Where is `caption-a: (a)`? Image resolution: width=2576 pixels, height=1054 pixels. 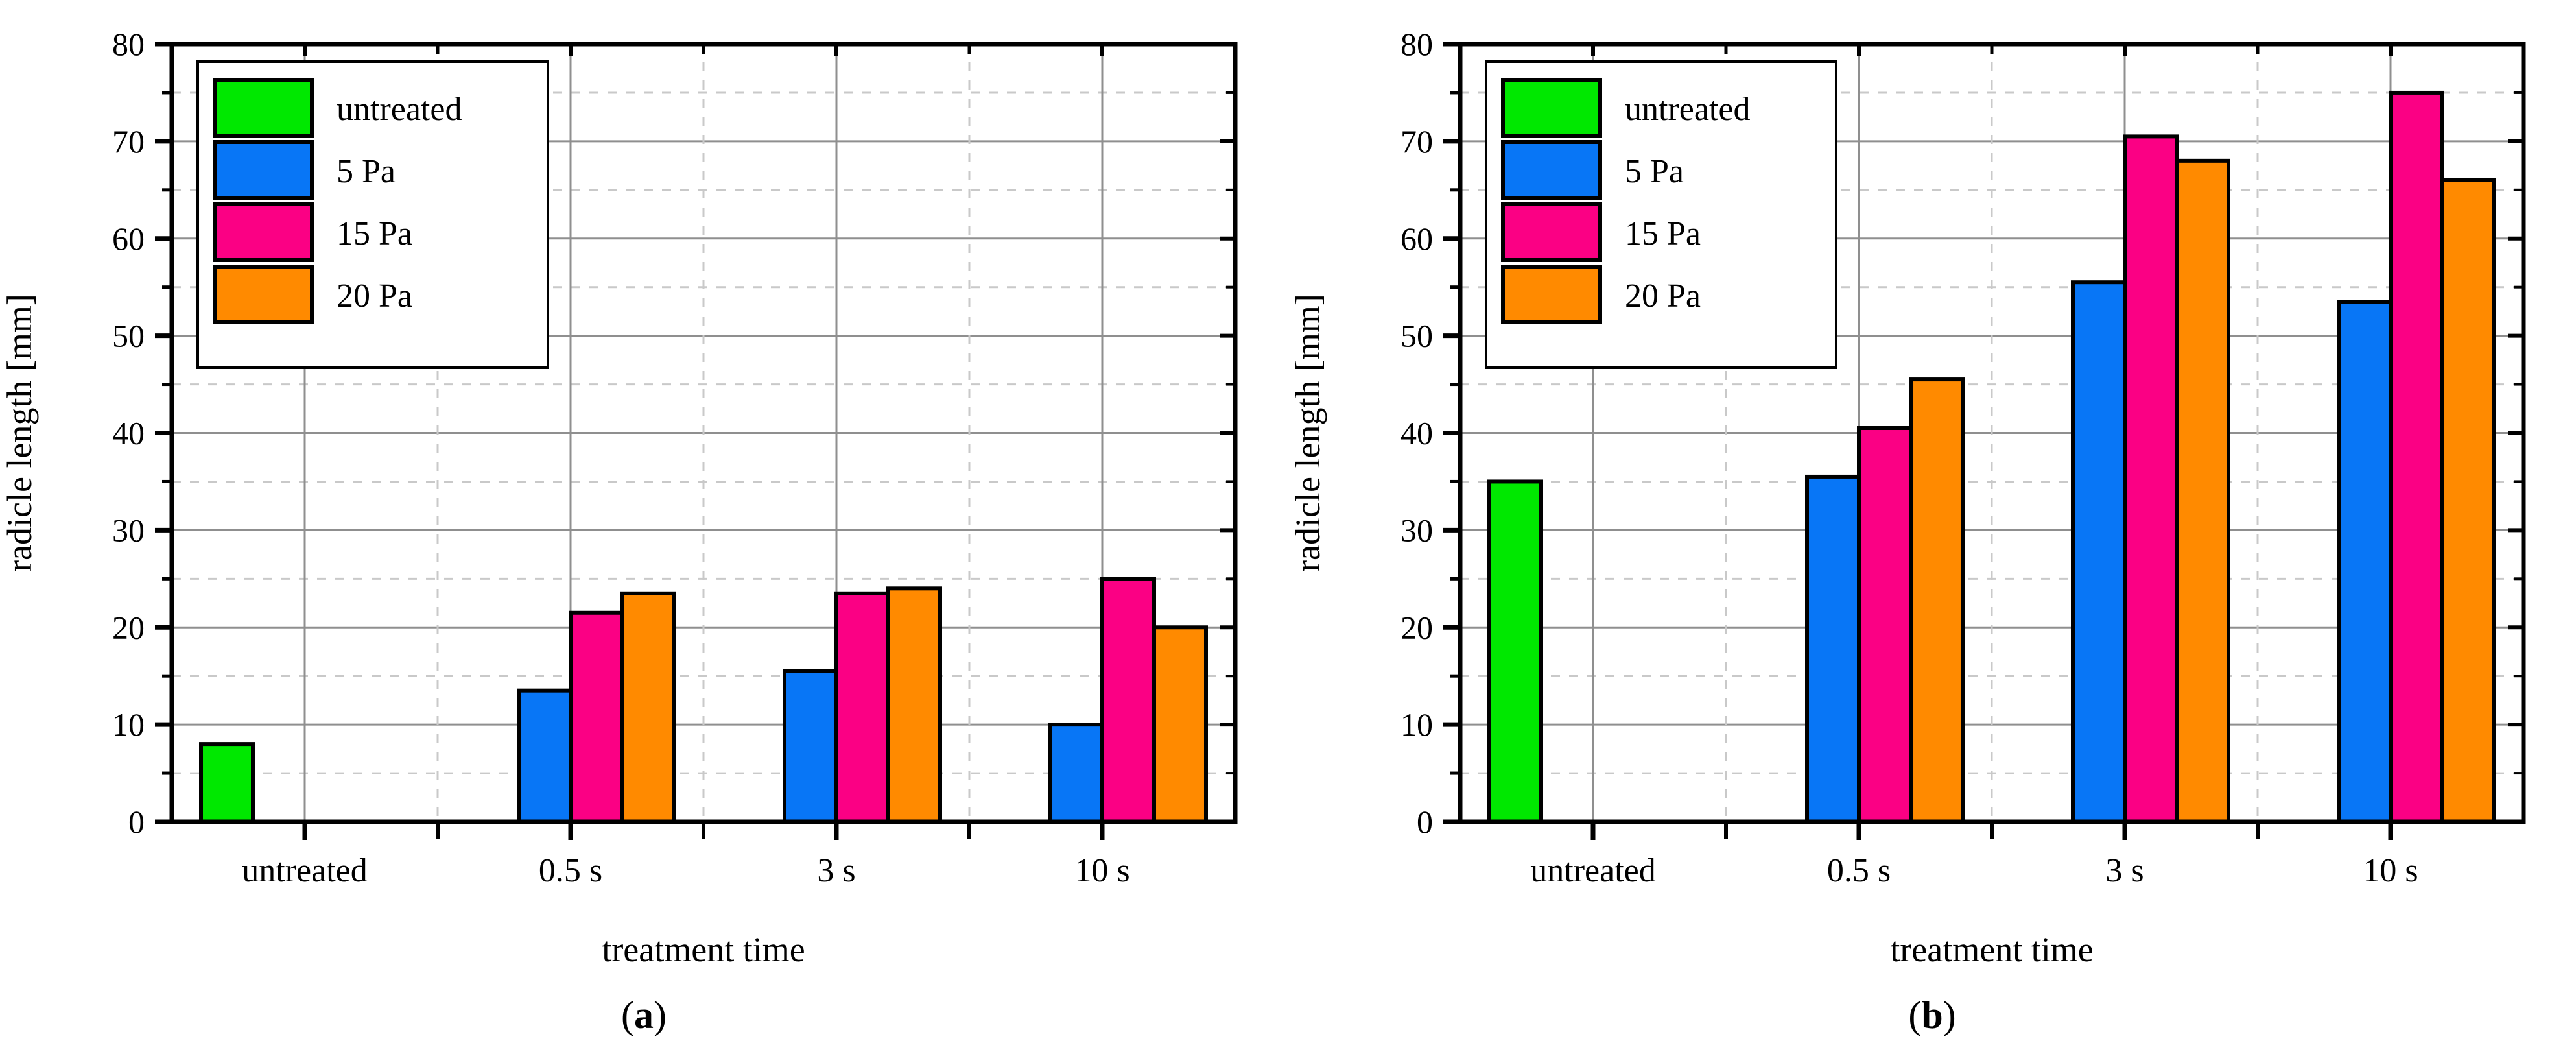
caption-a: (a) is located at coordinates (644, 1018).